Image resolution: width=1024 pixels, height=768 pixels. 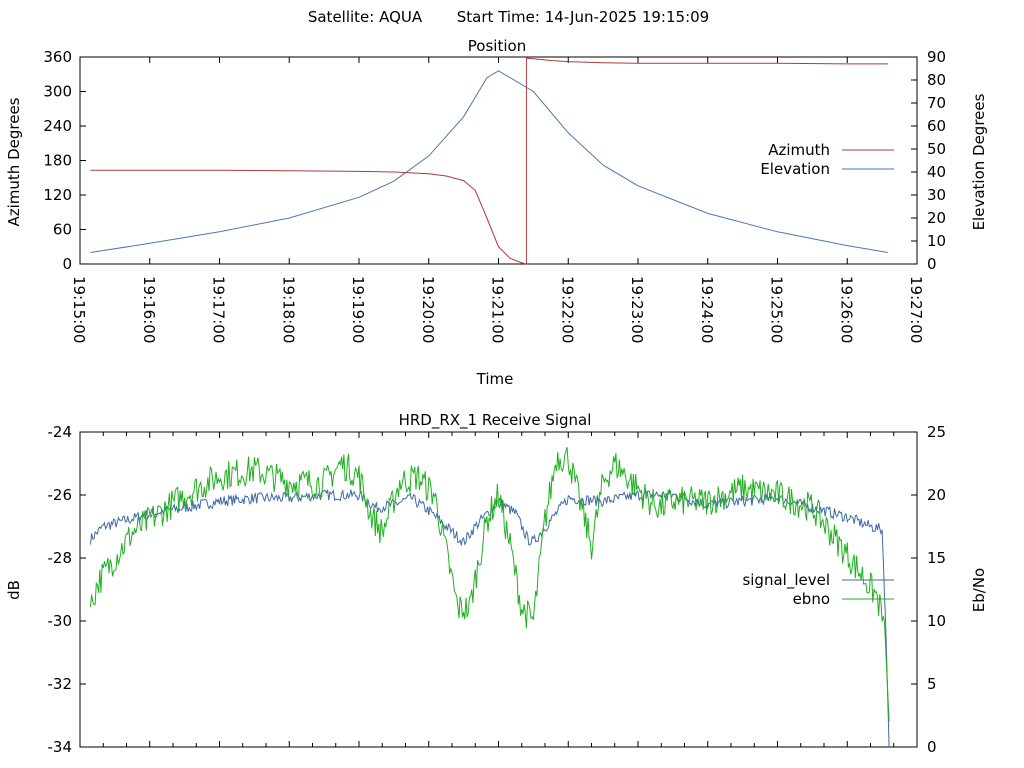 I want to click on y2-tick-label: 90, so click(x=936, y=57).